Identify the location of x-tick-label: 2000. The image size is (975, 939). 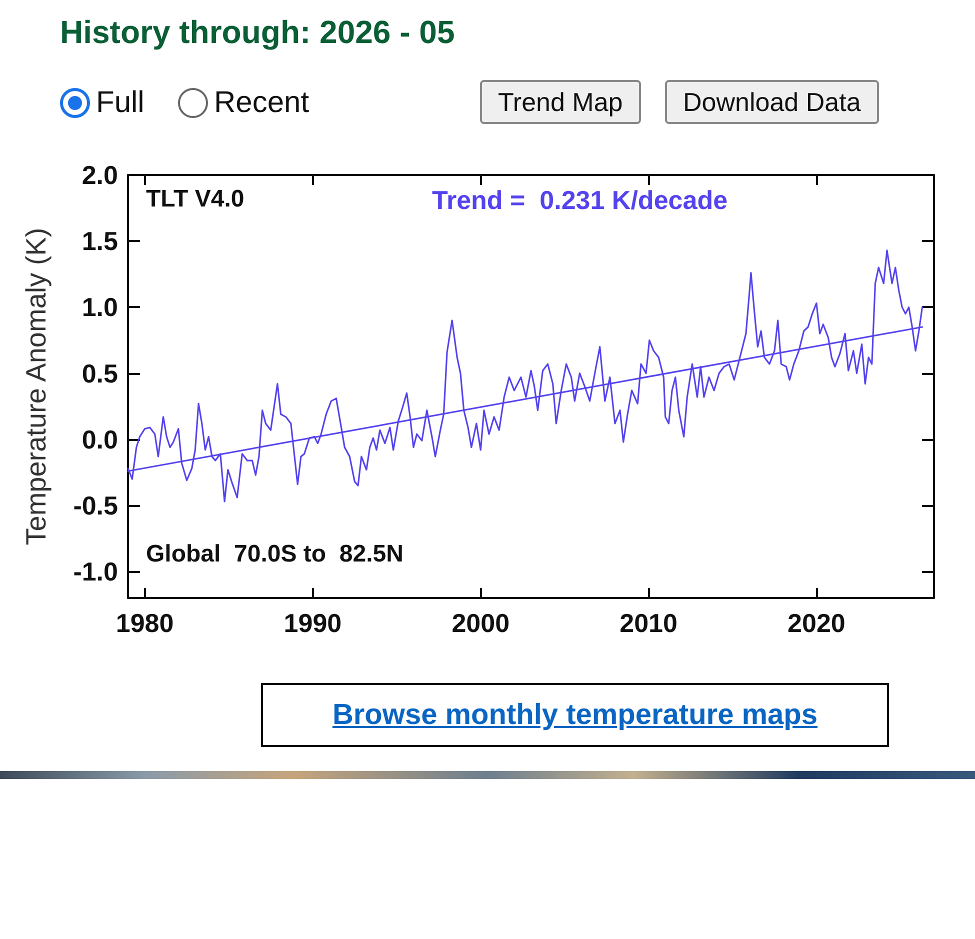
(481, 623).